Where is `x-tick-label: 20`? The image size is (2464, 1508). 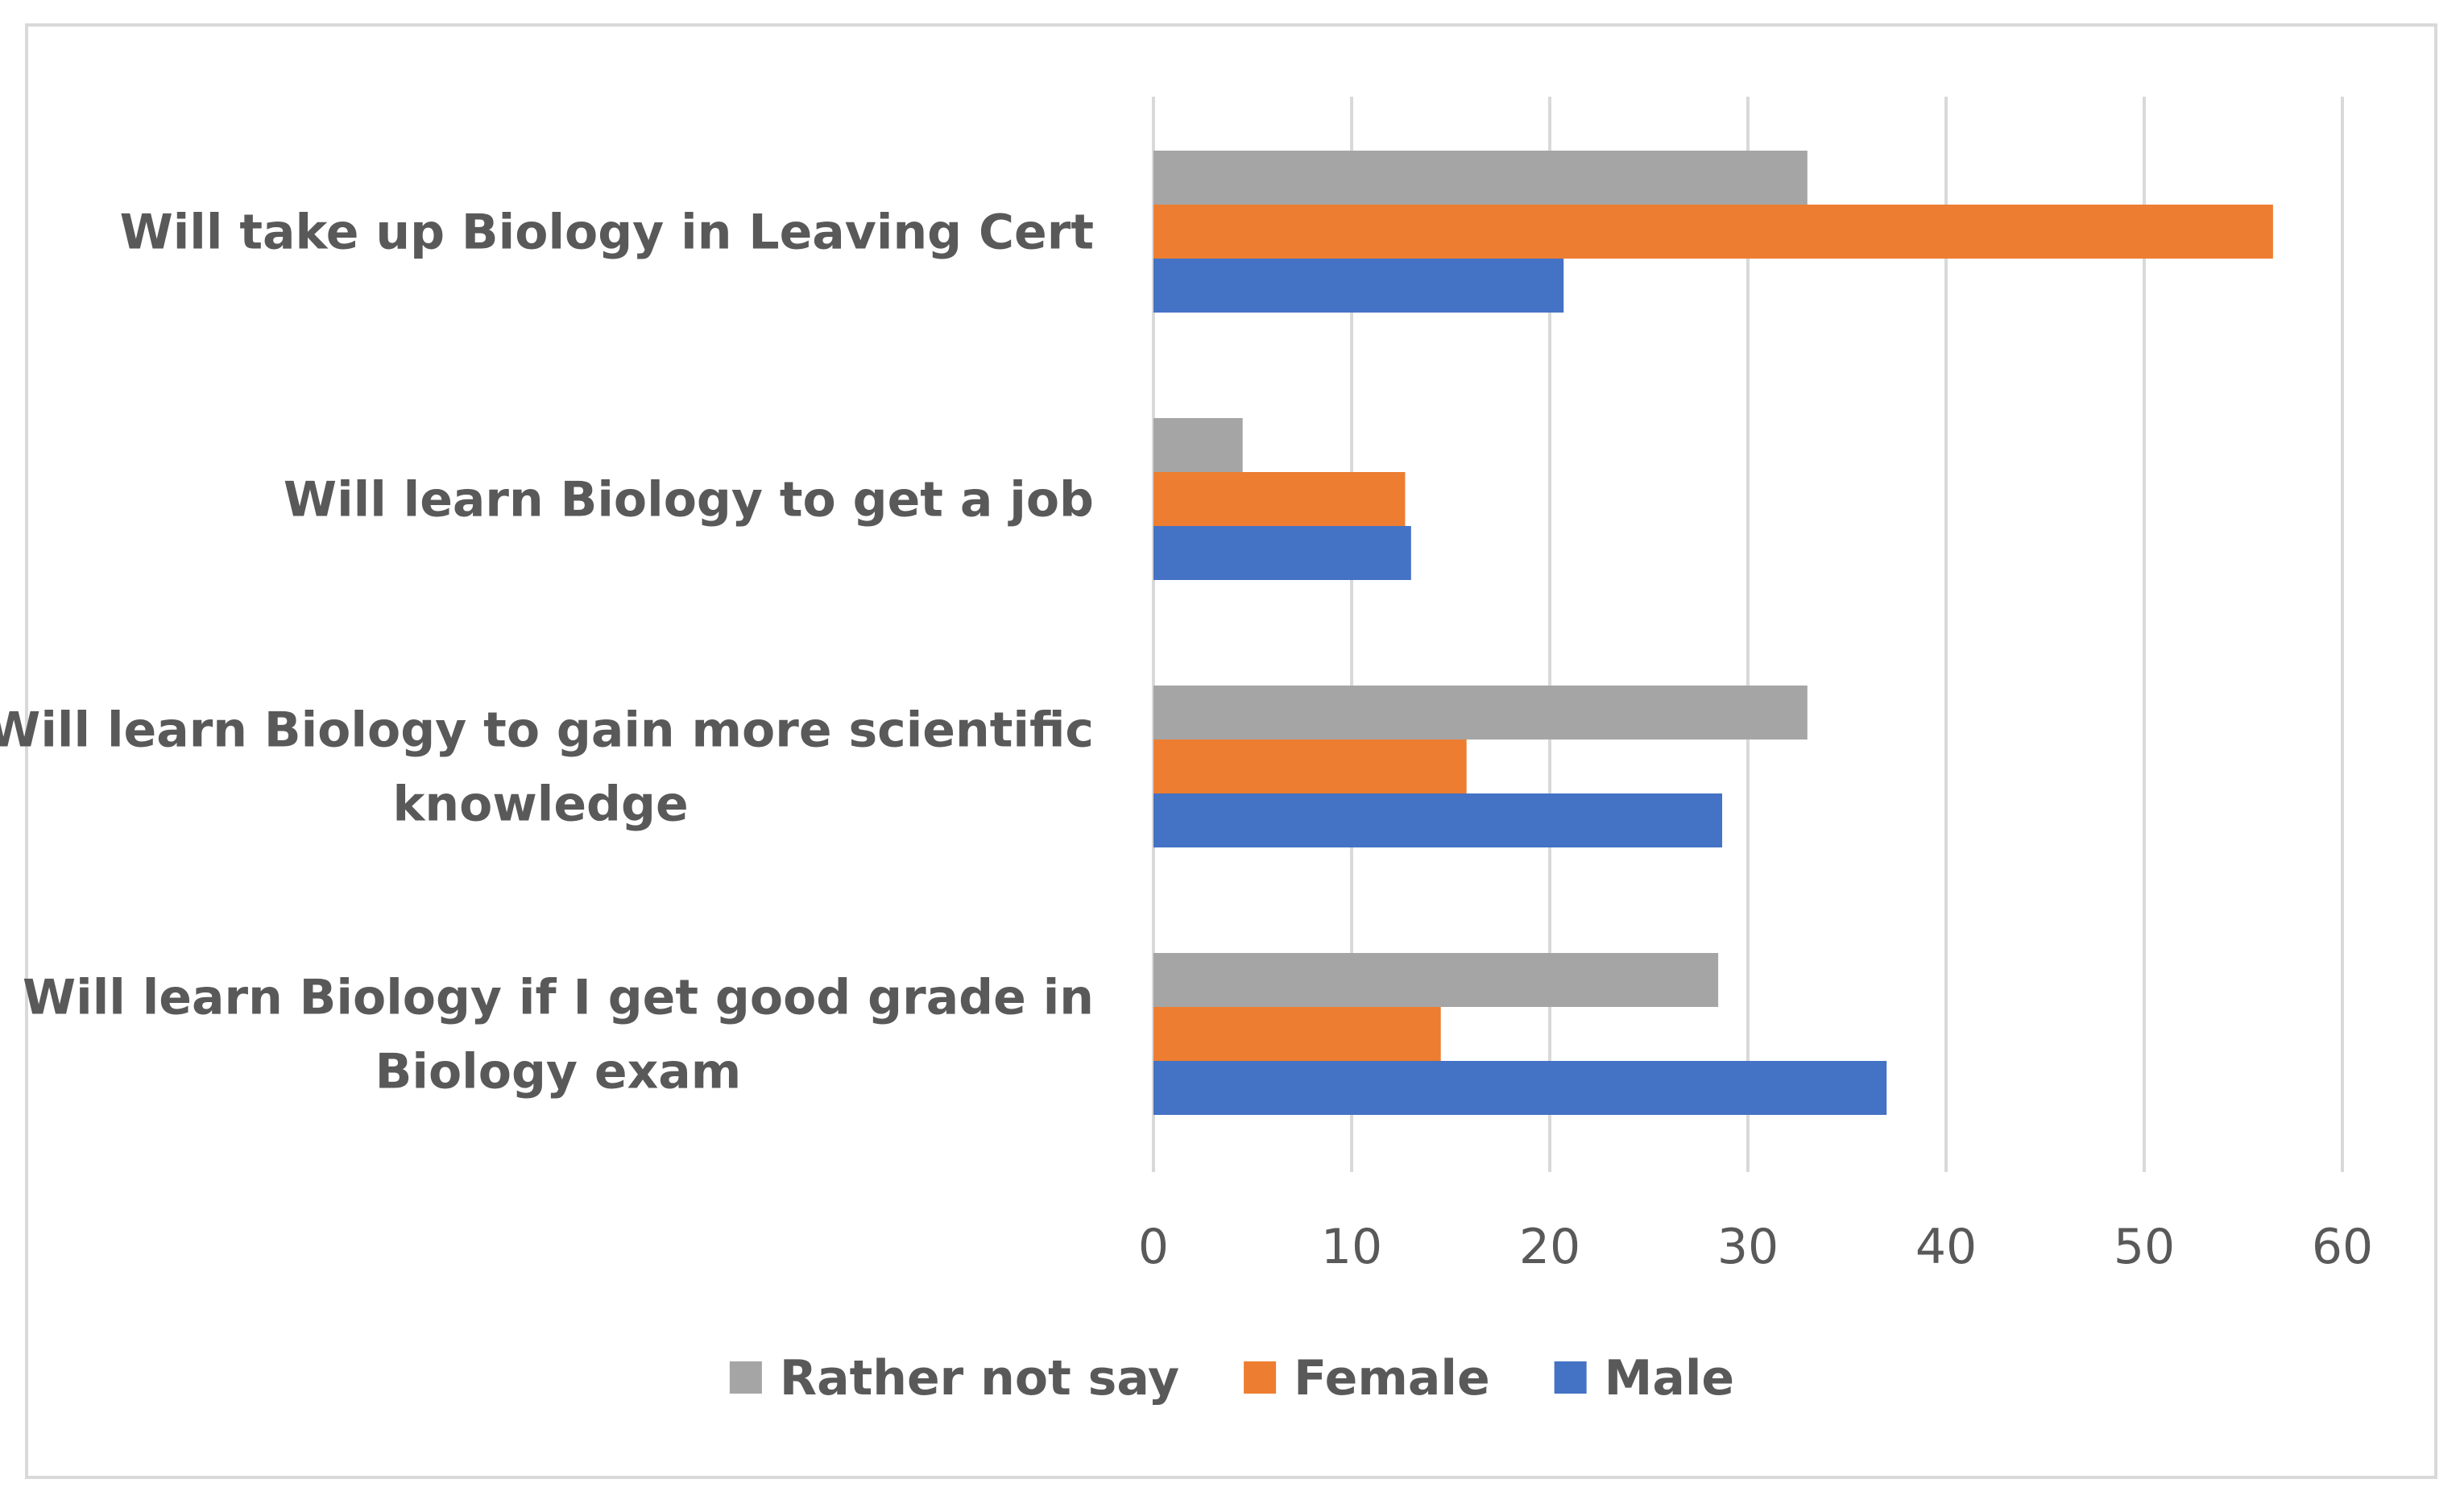 x-tick-label: 20 is located at coordinates (1549, 1247).